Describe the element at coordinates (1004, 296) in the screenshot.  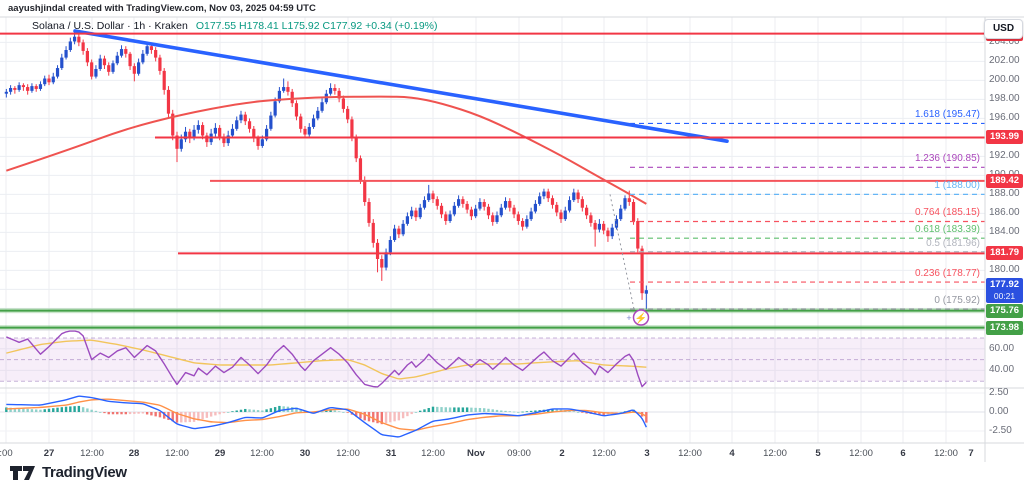
I see `bar-countdown: 00:21` at that location.